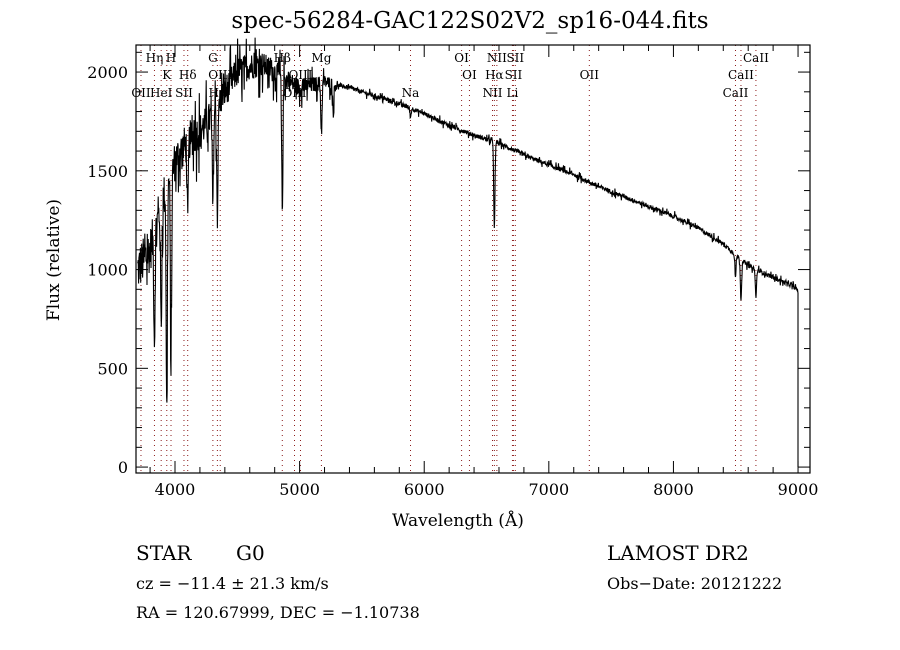 The width and height of the screenshot is (900, 650). What do you see at coordinates (458, 521) in the screenshot?
I see `x-axis-label: Wavelength (Å)` at bounding box center [458, 521].